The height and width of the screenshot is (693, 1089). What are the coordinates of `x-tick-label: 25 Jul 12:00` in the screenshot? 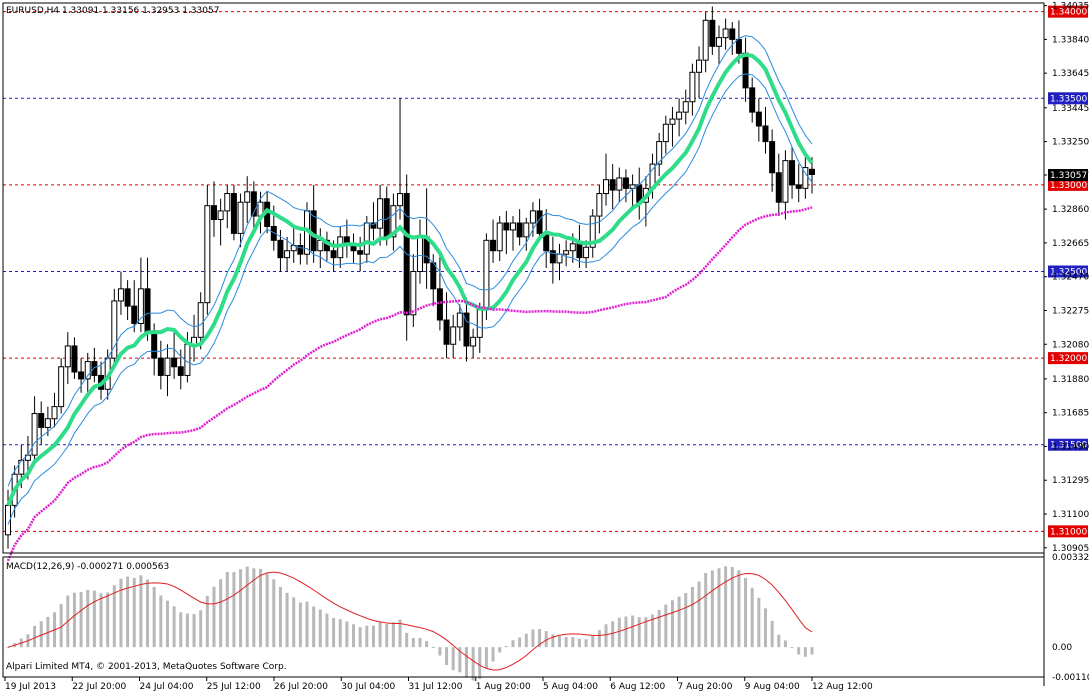 It's located at (234, 687).